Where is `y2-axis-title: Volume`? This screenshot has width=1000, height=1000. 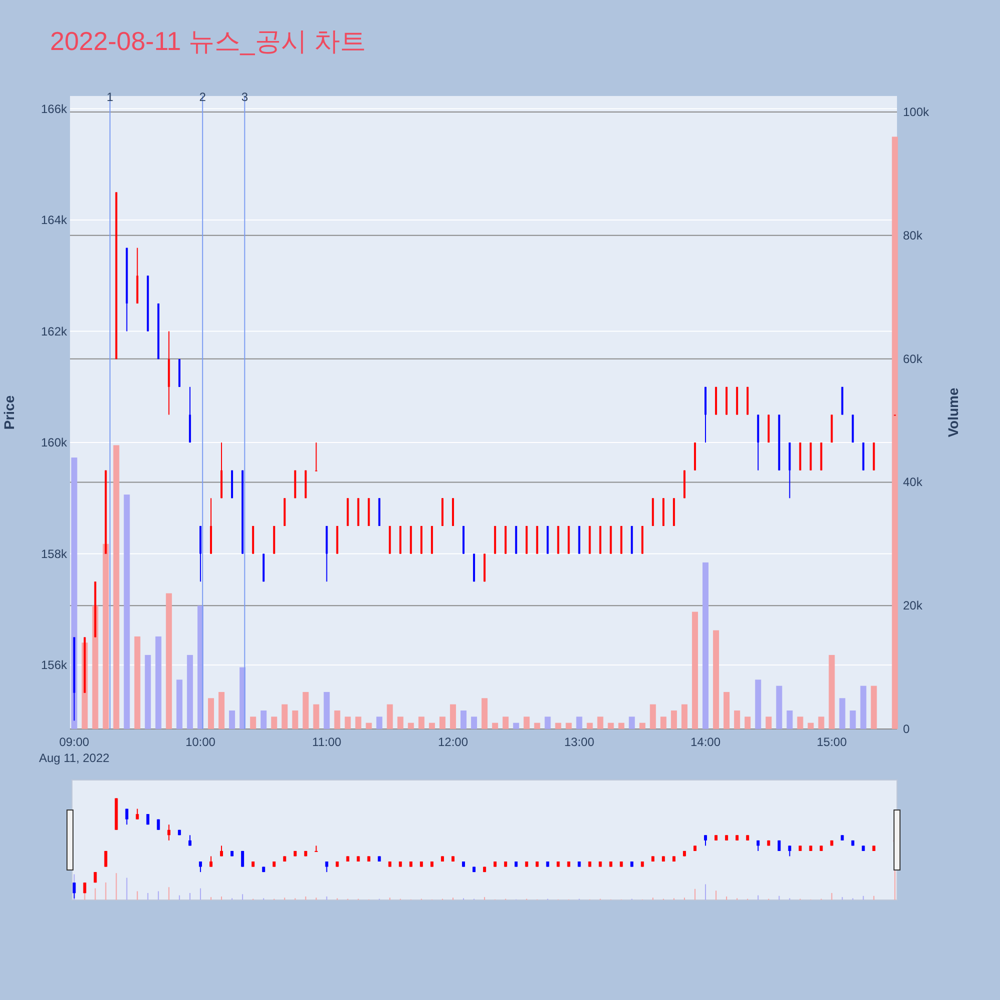 y2-axis-title: Volume is located at coordinates (953, 413).